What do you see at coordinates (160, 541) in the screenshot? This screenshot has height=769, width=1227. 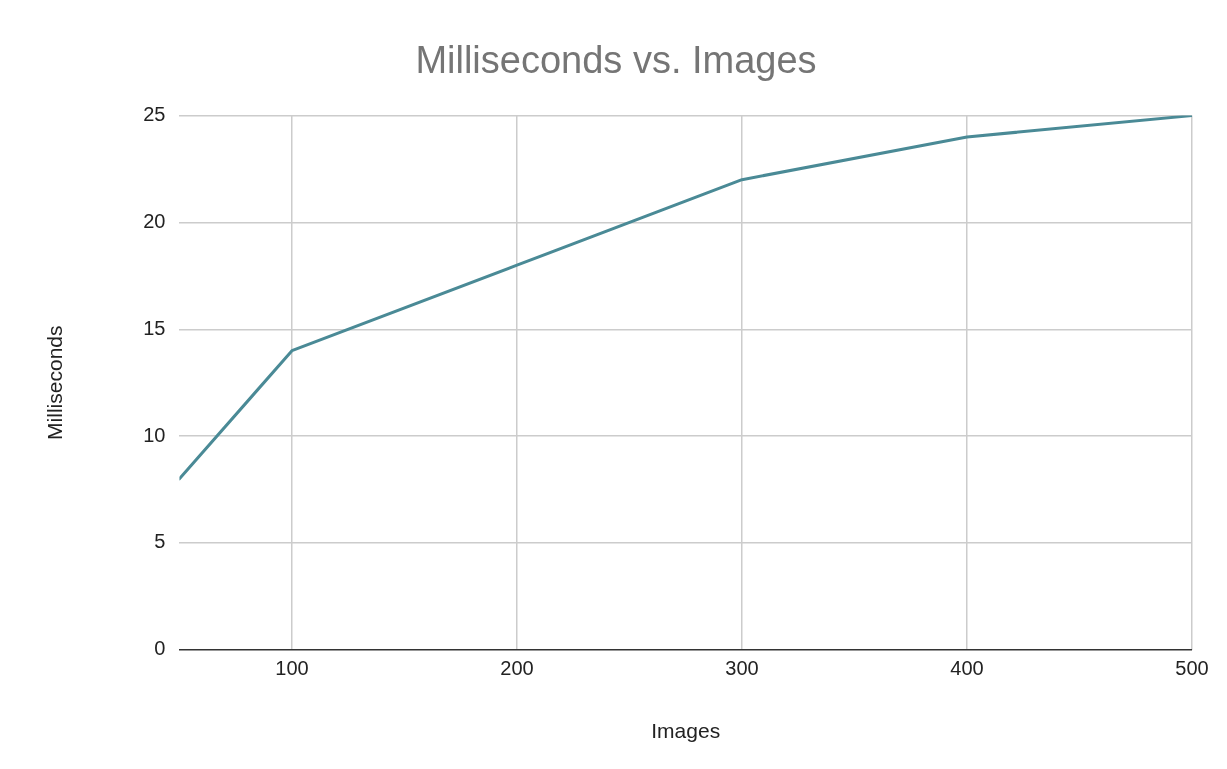 I see `y-tick-label: 5` at bounding box center [160, 541].